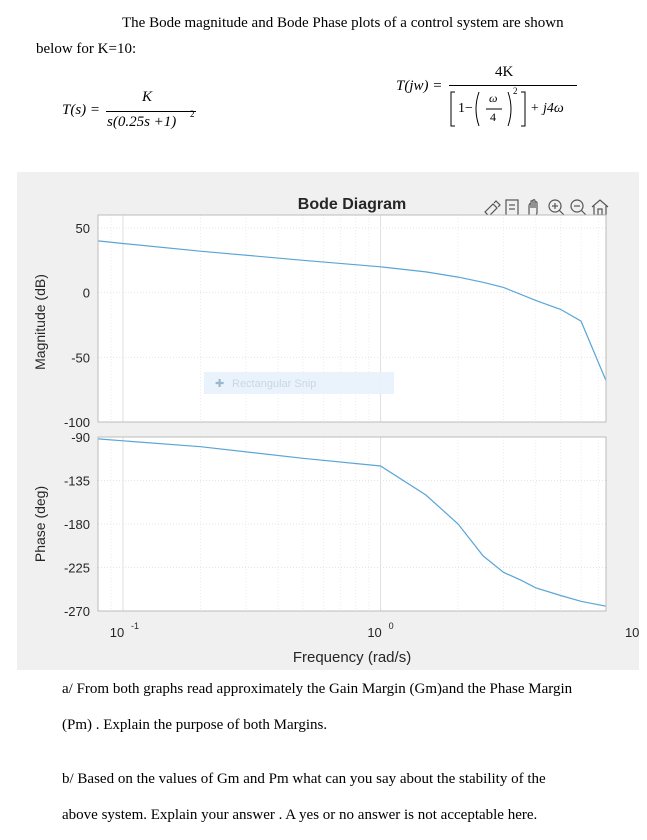  I want to click on formula-tjw-lhs: T(jw) =, so click(419, 86).